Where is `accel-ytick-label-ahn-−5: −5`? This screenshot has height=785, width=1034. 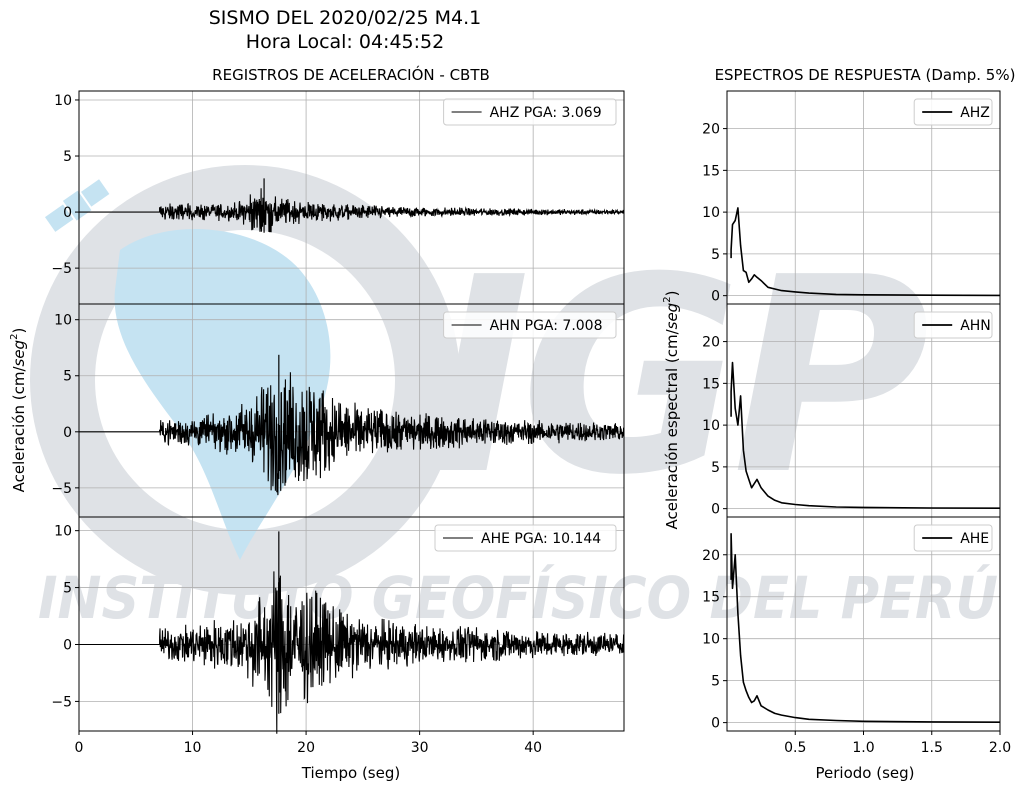 accel-ytick-label-ahn-−5: −5 is located at coordinates (61, 489).